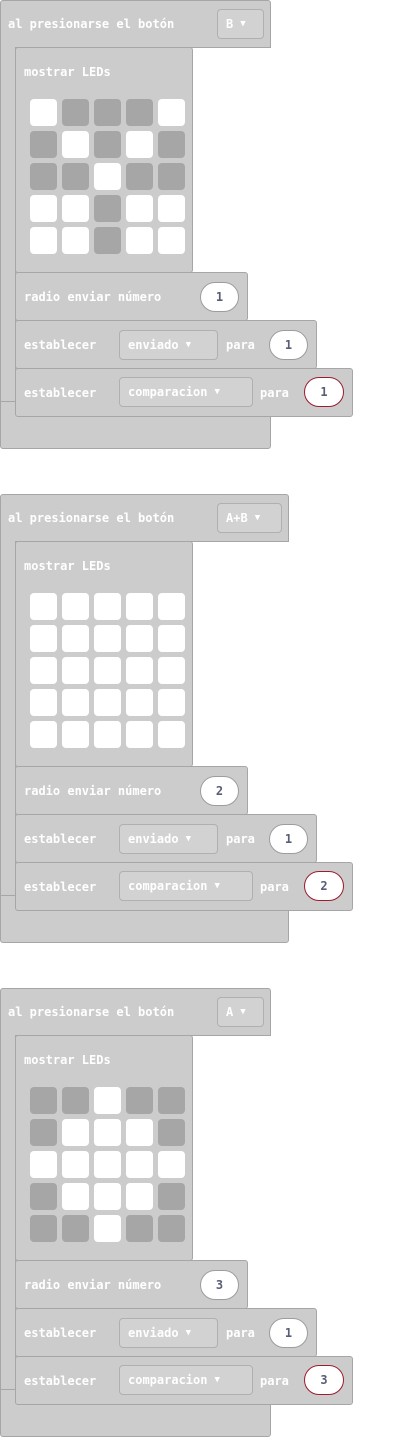 The height and width of the screenshot is (1437, 404). I want to click on button-dropdown: A ▼, so click(240, 1012).